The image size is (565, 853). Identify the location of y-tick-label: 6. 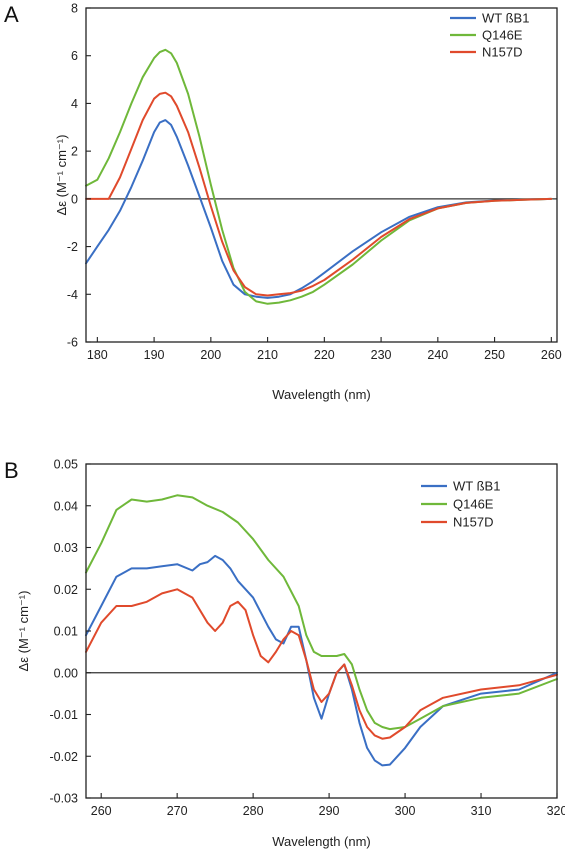
(74, 56).